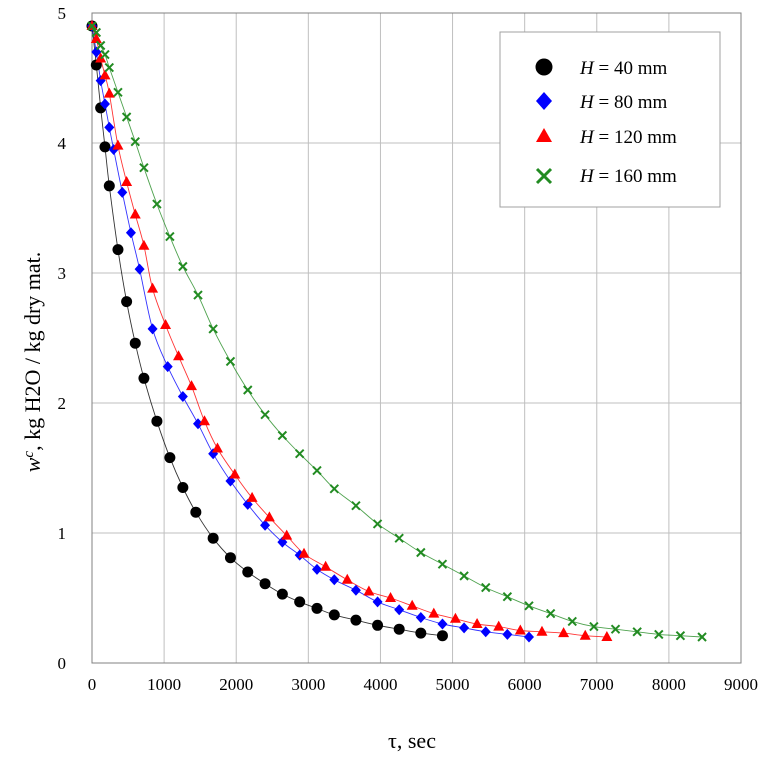 The image size is (766, 757). Describe the element at coordinates (631, 68) in the screenshot. I see `legend-value-40mm: = 40 mm` at that location.